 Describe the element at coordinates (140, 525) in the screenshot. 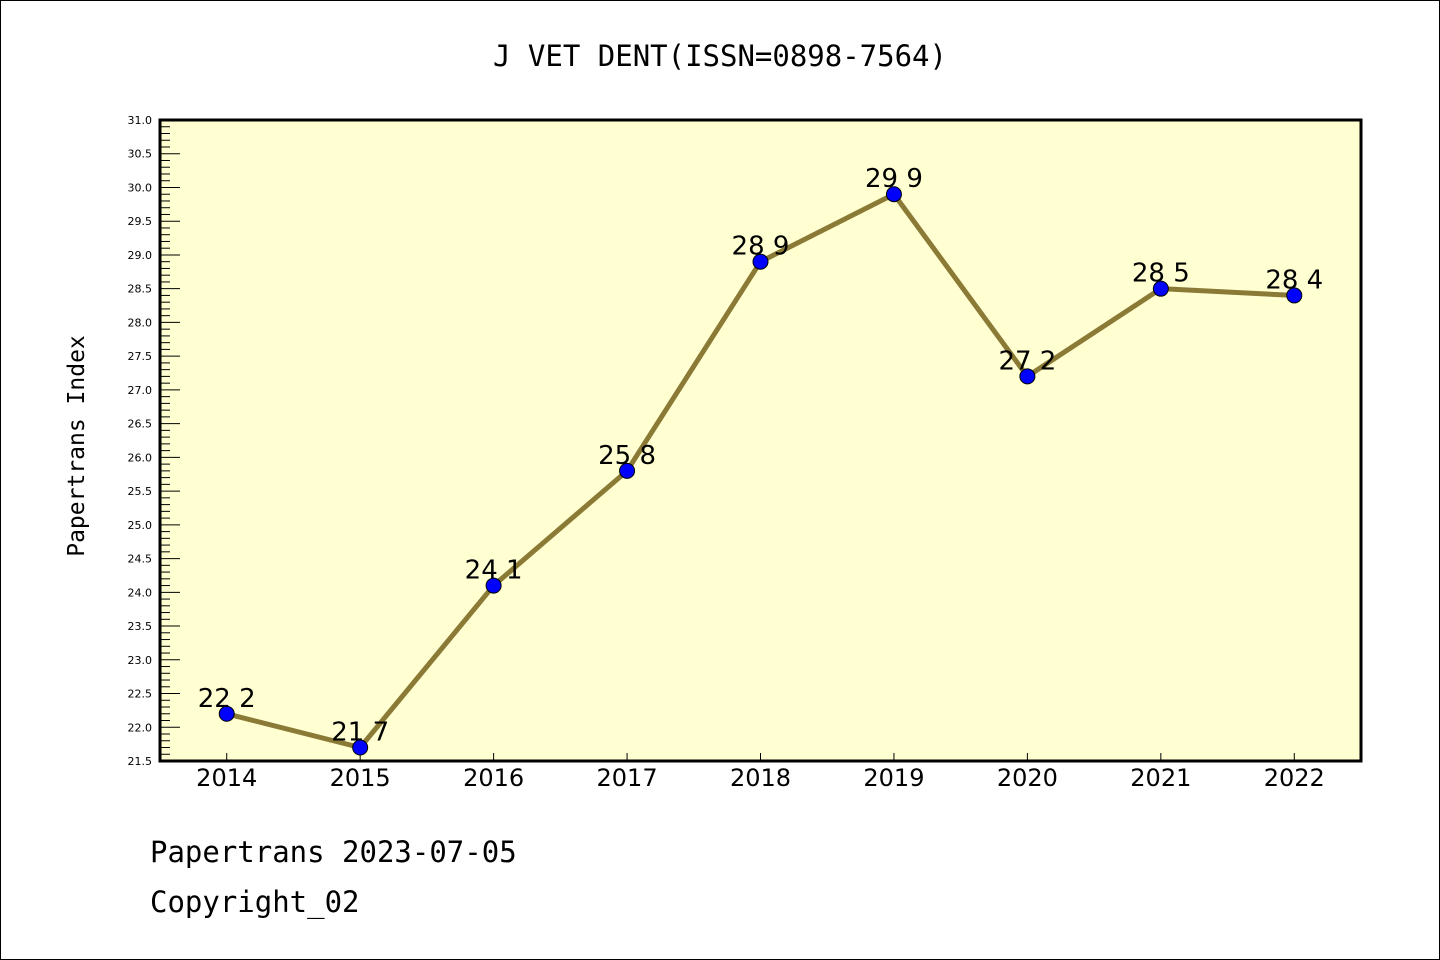

I see `y-tick-label: 25.0` at that location.